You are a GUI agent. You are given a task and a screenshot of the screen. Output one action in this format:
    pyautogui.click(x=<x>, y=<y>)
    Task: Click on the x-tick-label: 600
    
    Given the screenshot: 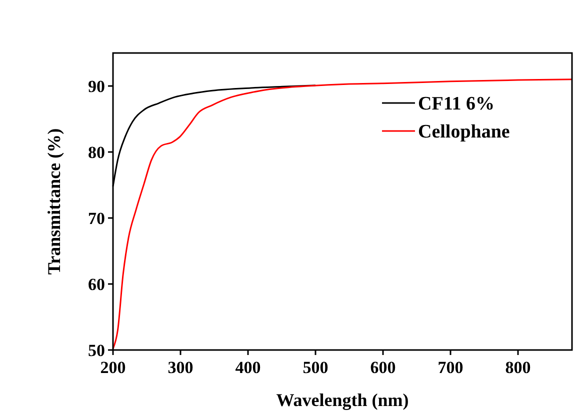 What is the action you would take?
    pyautogui.click(x=383, y=367)
    